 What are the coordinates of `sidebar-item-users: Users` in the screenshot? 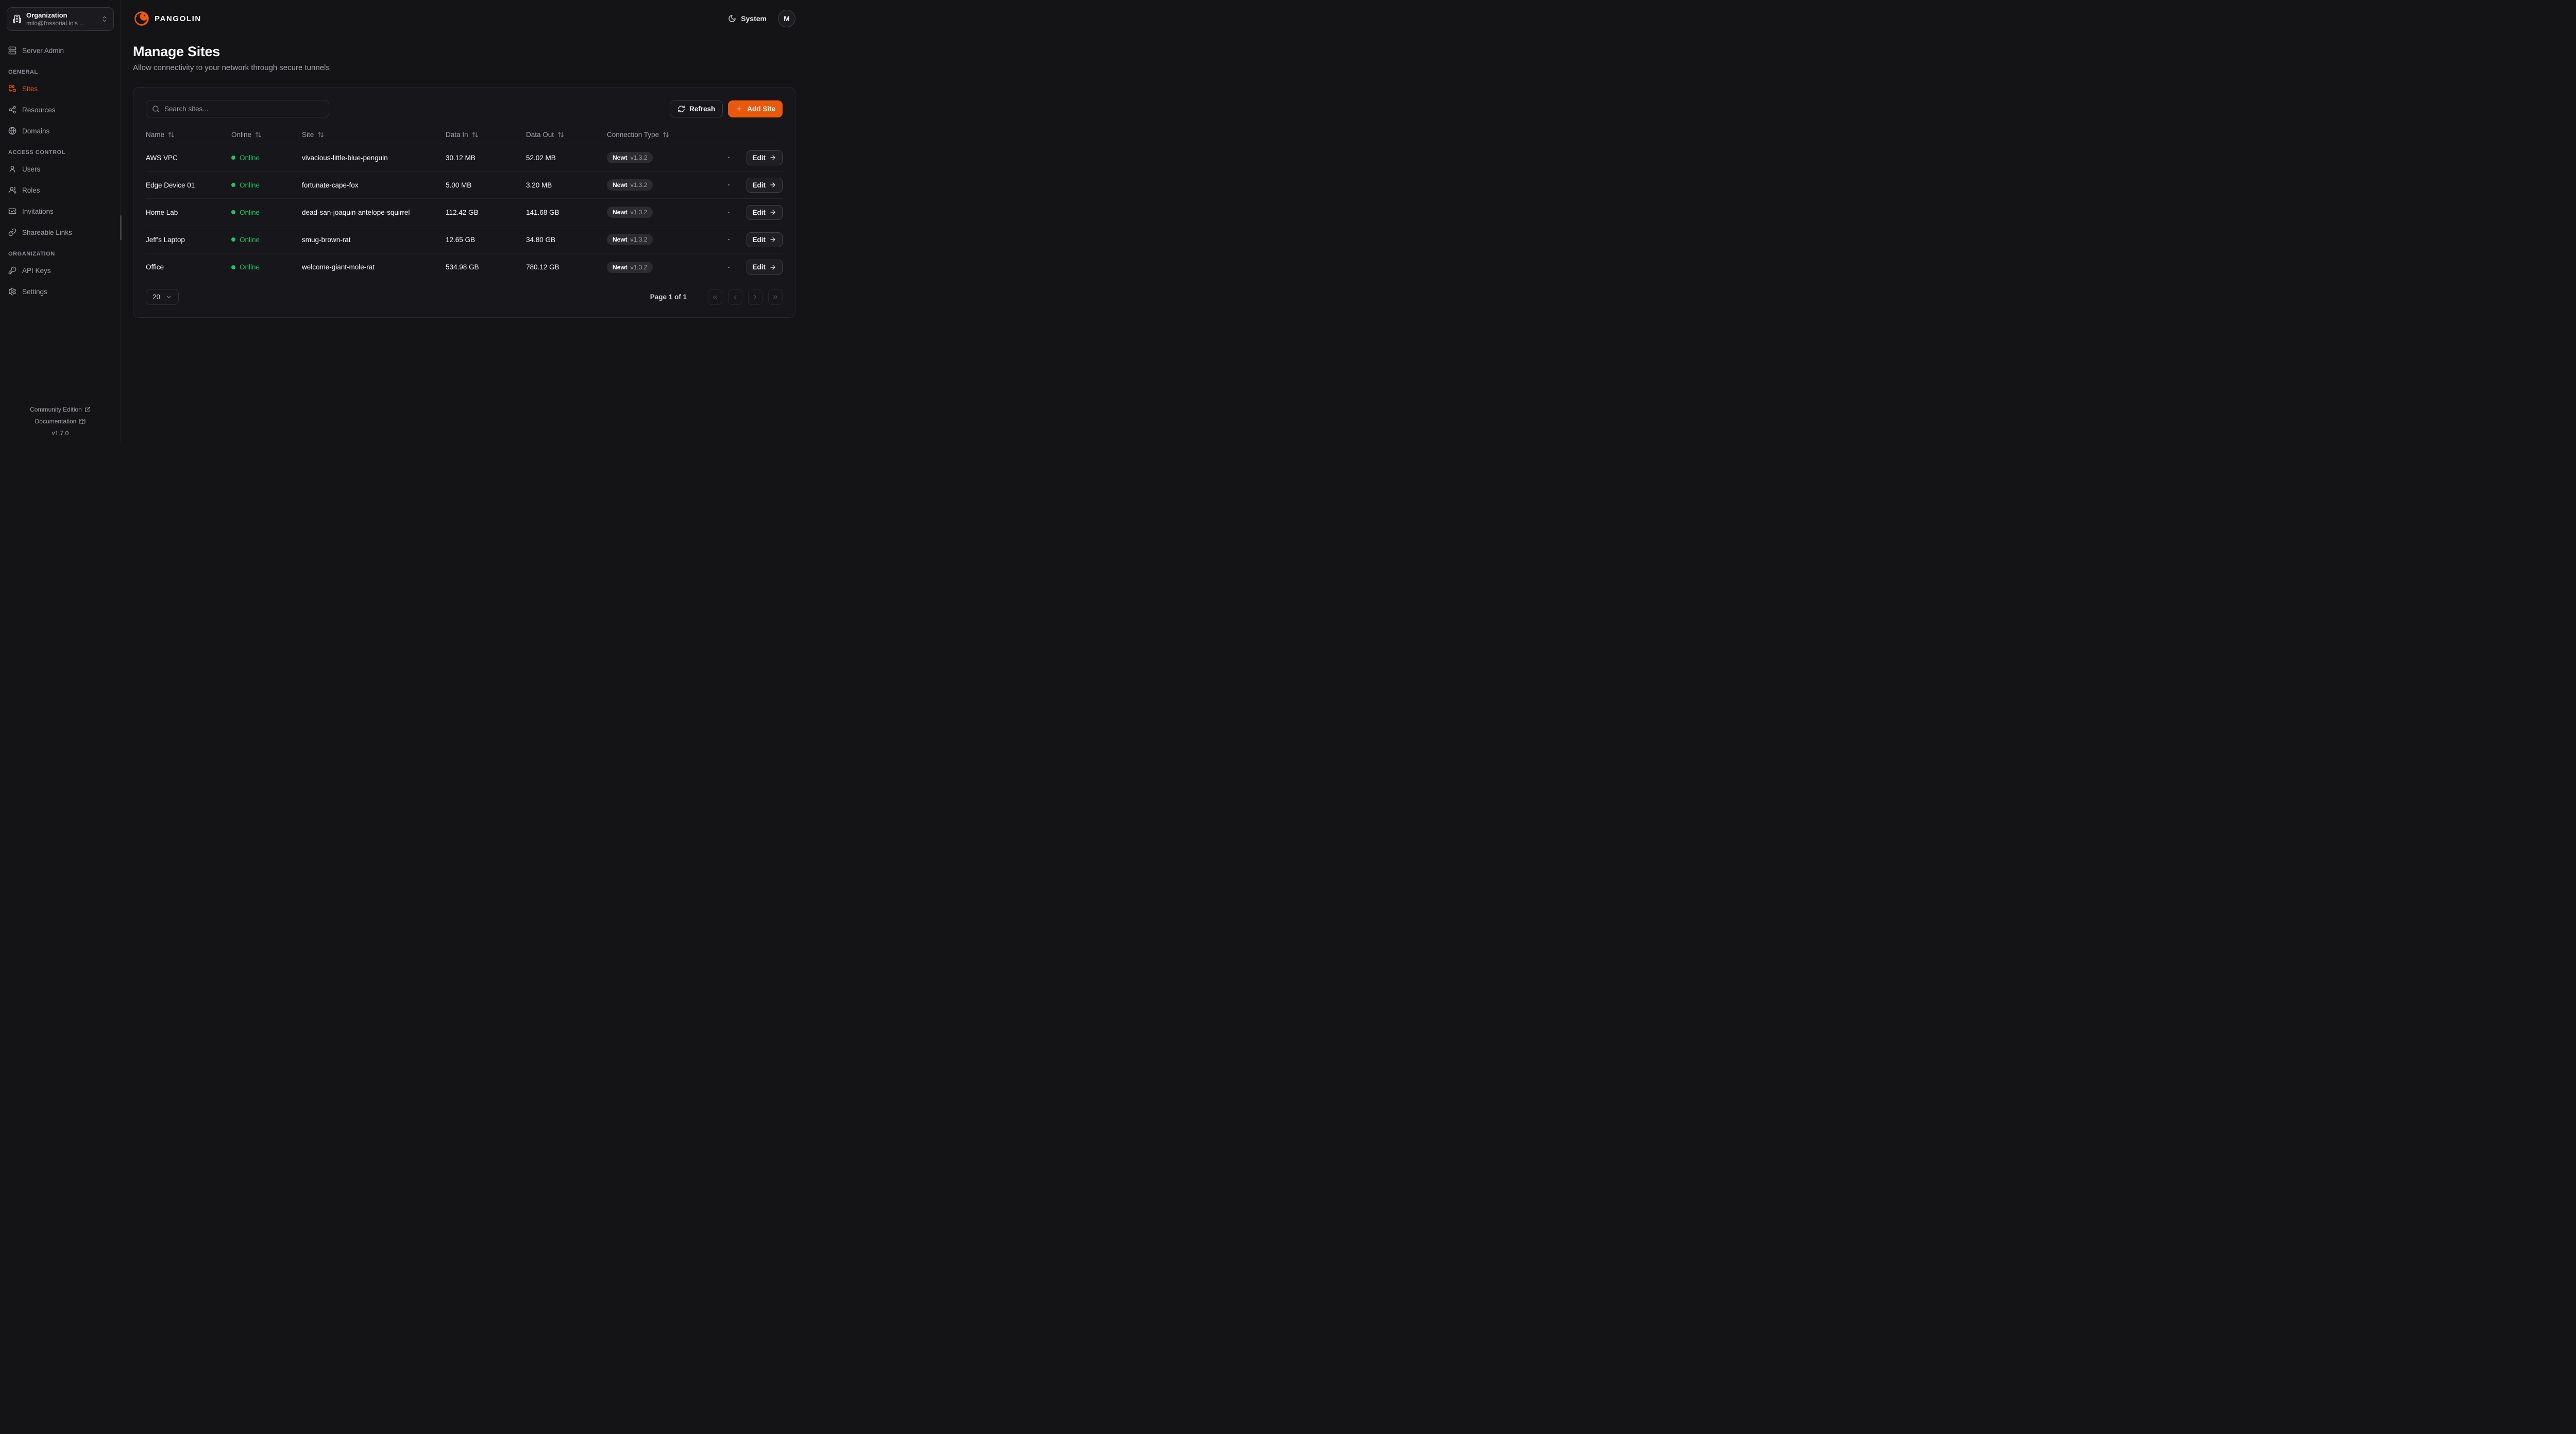 It's located at (60, 169).